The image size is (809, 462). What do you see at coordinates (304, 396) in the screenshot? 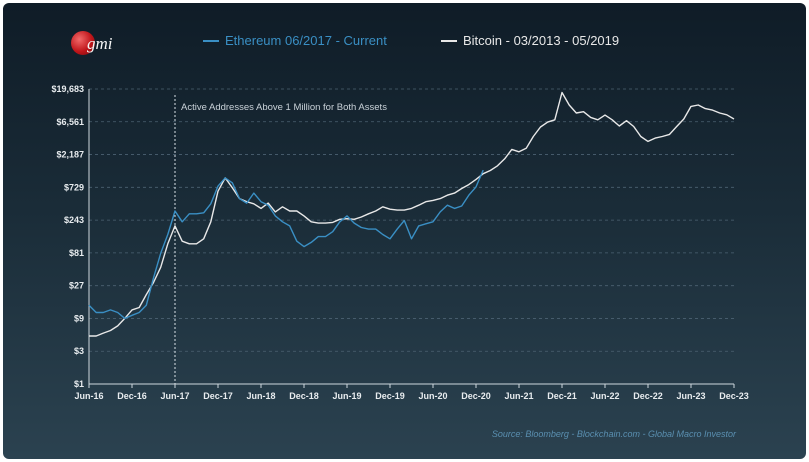
I see `x-tick-label: Dec-18` at bounding box center [304, 396].